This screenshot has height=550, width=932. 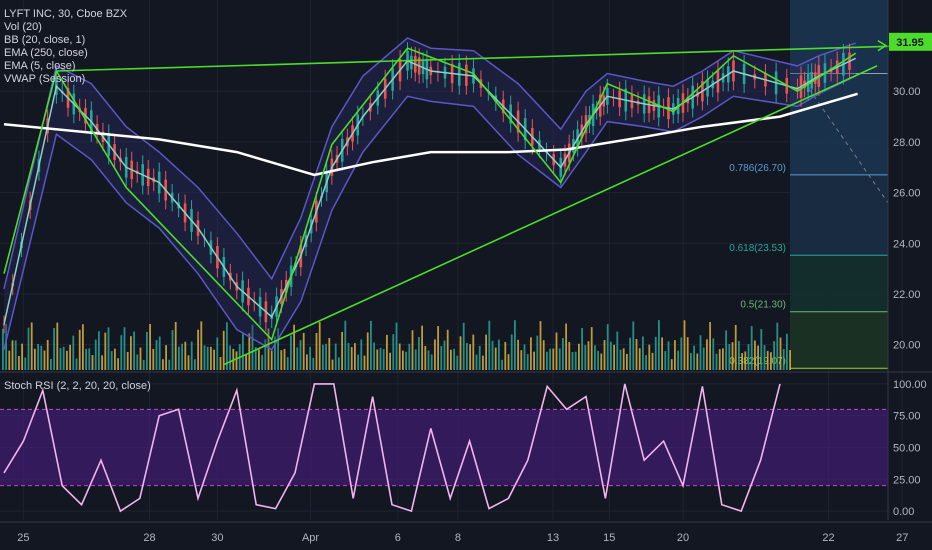 I want to click on time-tick-label: 6, so click(x=398, y=538).